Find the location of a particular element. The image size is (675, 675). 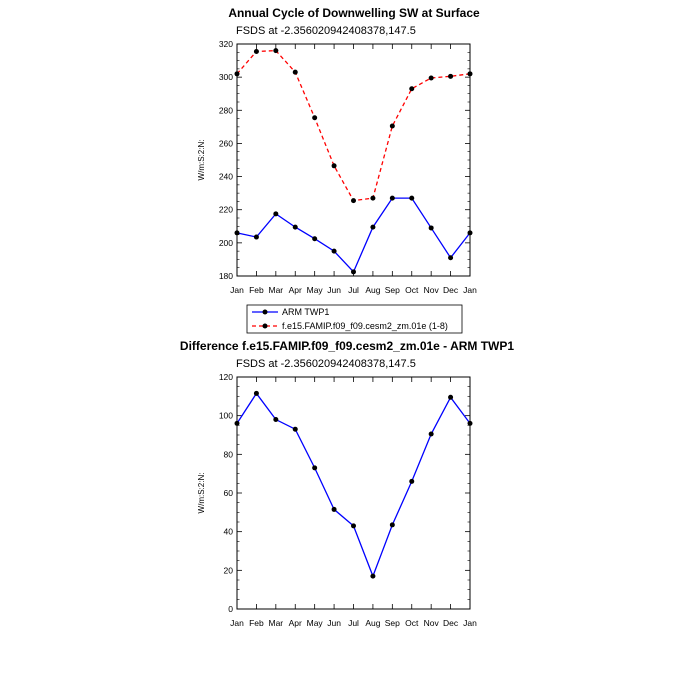

legend-label-arm-twp1: ARM TWP1 is located at coordinates (305, 312).